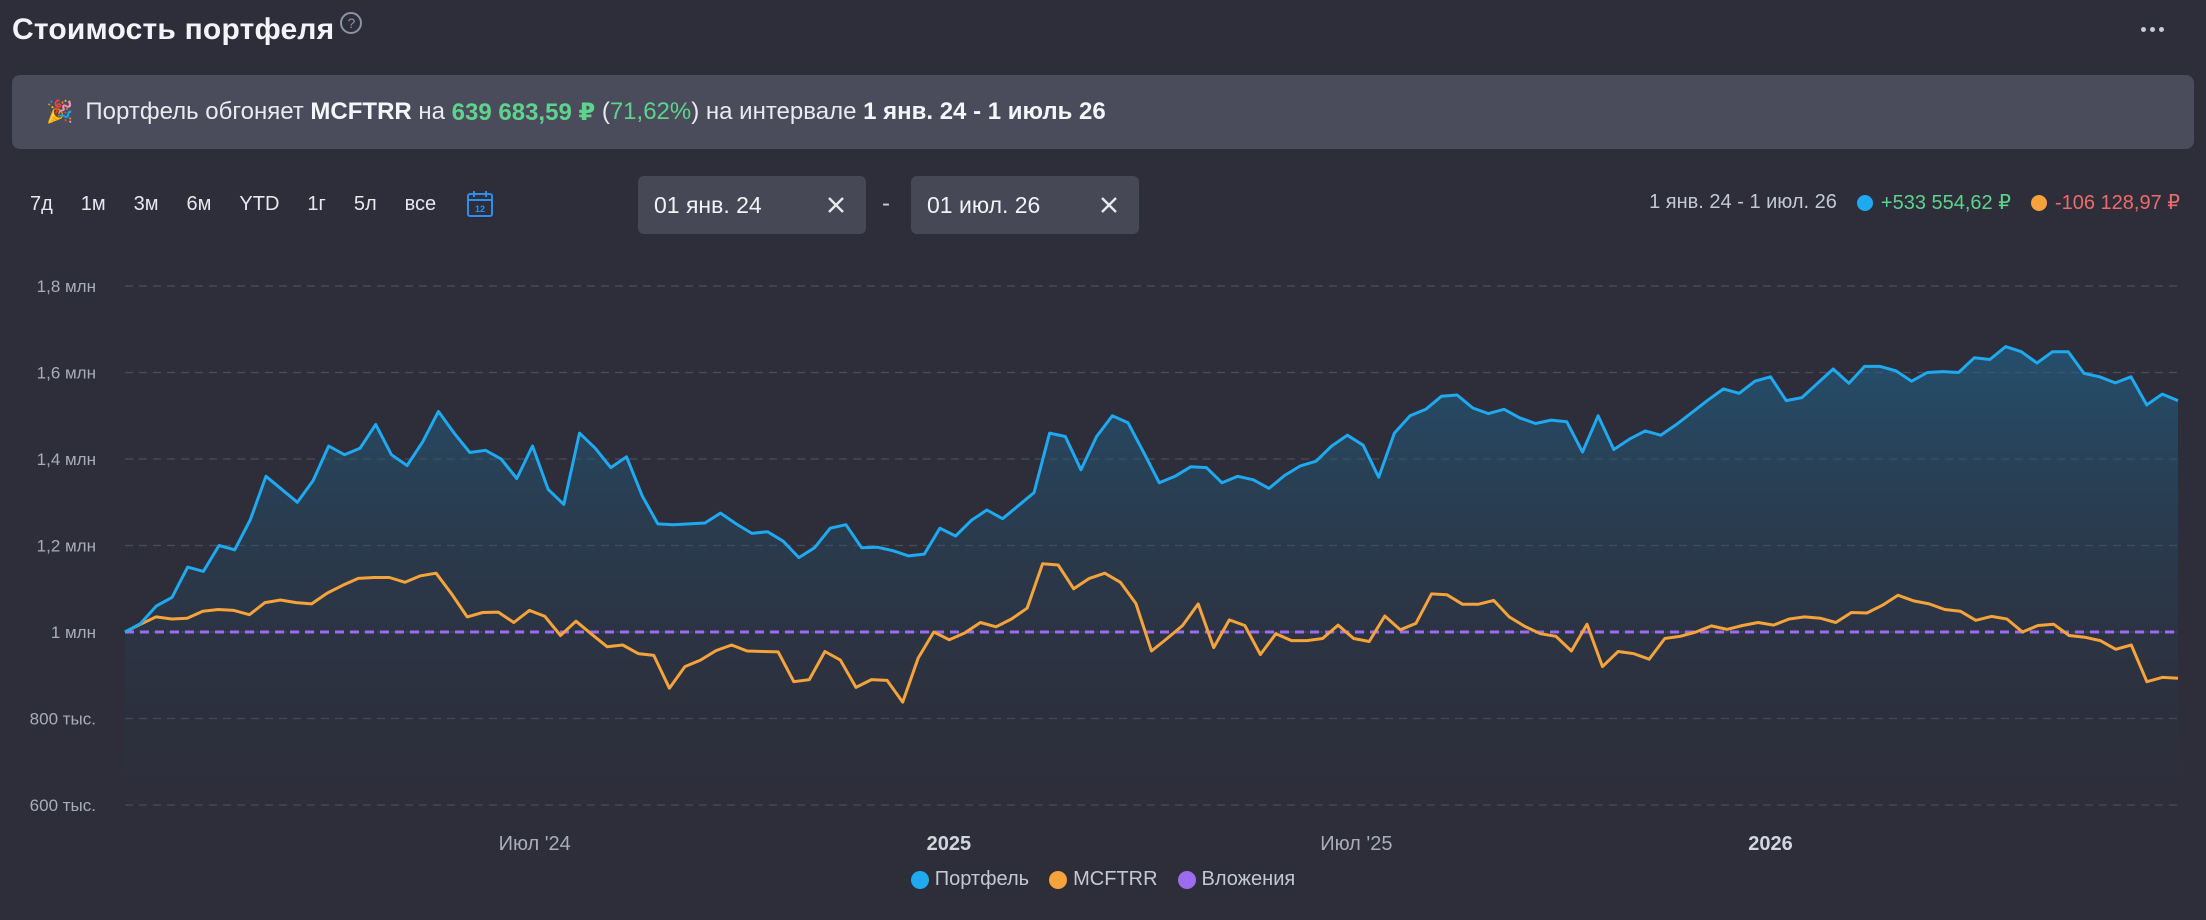 This screenshot has height=920, width=2206. I want to click on chart-header: Стоимость портфеля ?, so click(187, 30).